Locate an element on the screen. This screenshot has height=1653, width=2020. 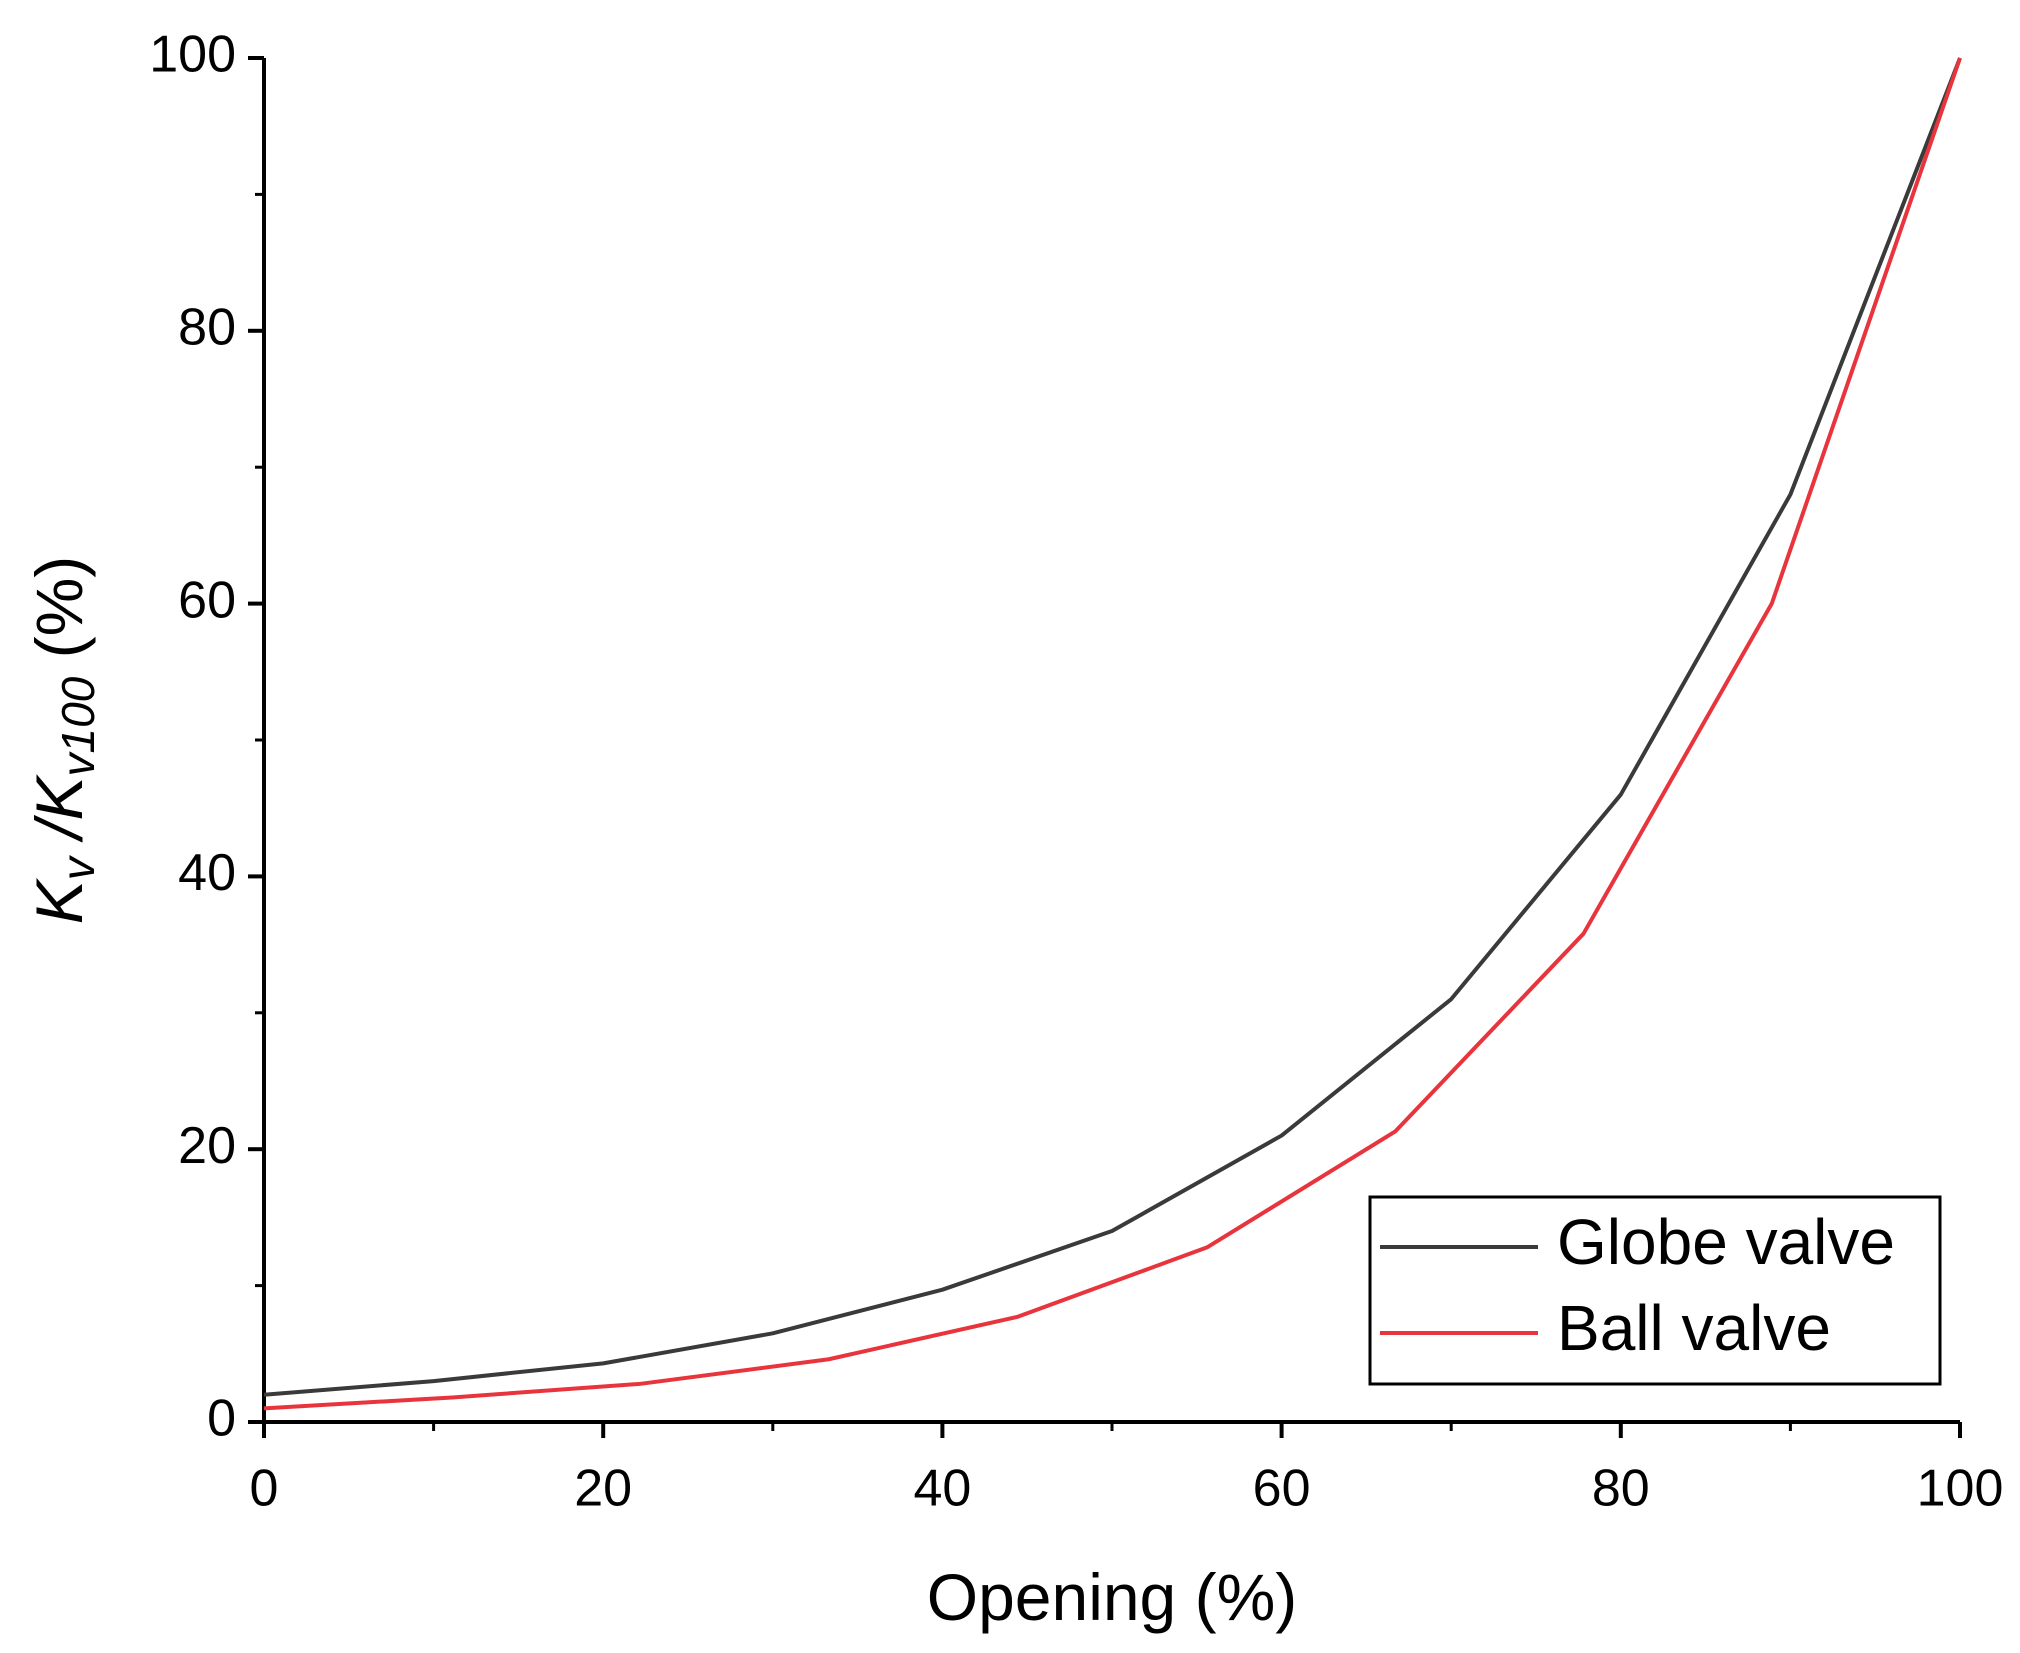
y-title-sub: v is located at coordinates (78, 867).